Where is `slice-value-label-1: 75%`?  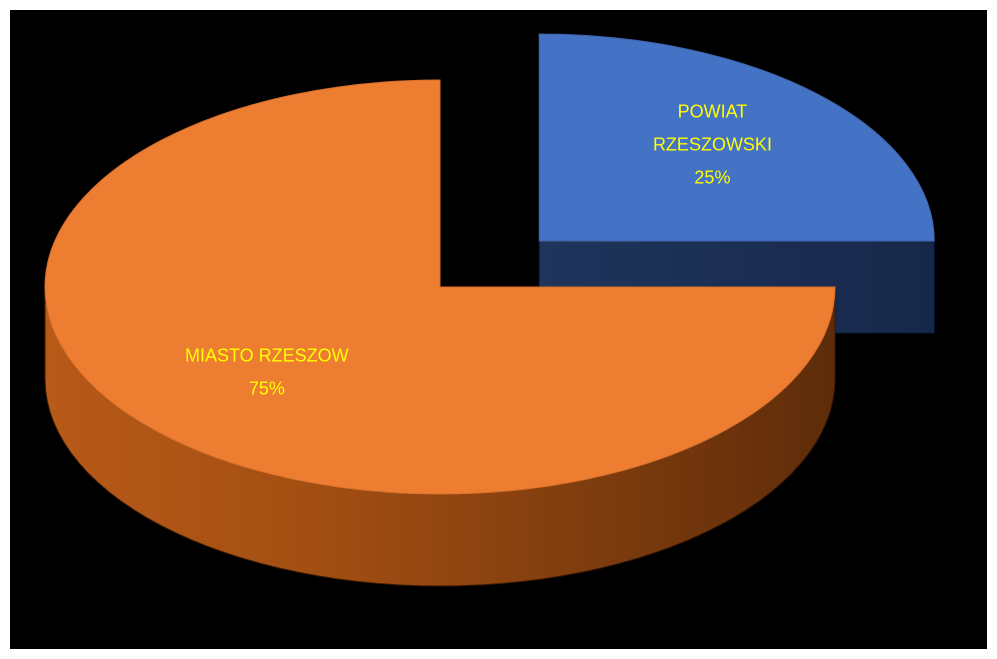 slice-value-label-1: 75% is located at coordinates (267, 388).